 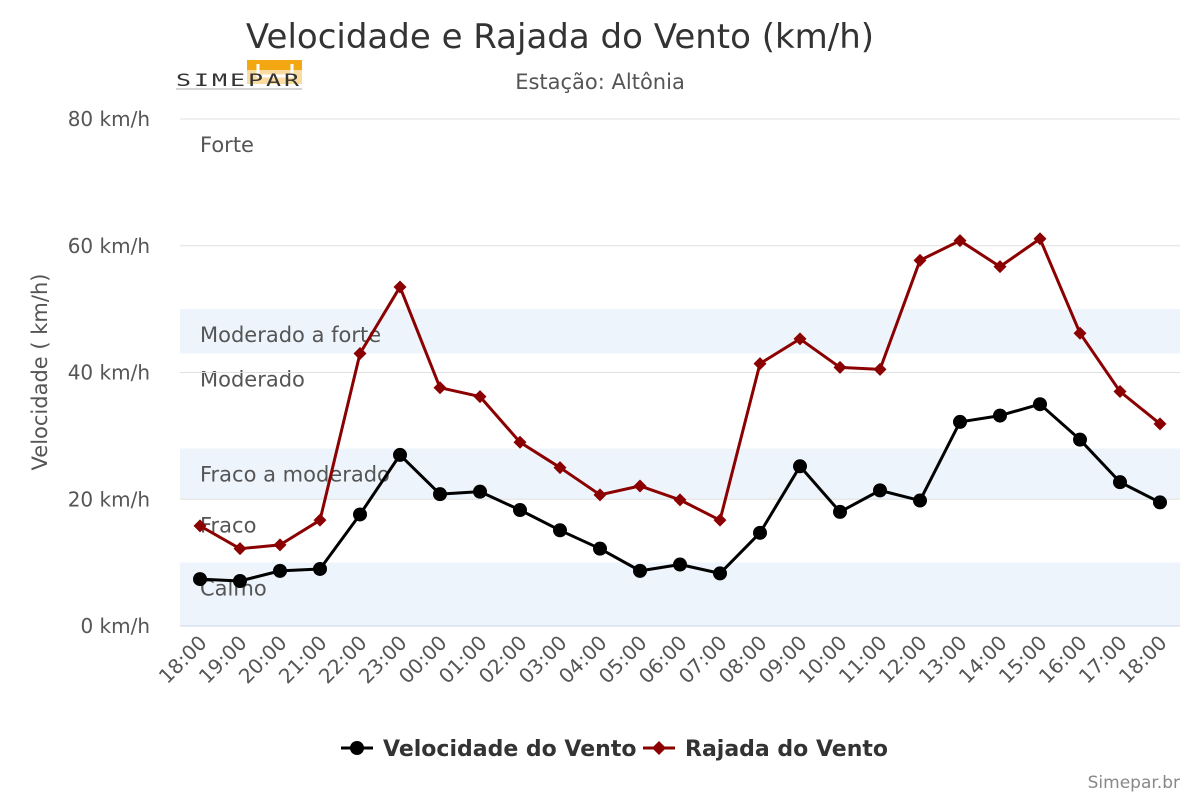 What do you see at coordinates (509, 749) in the screenshot?
I see `legend-speed-label: Velocidade do Vento` at bounding box center [509, 749].